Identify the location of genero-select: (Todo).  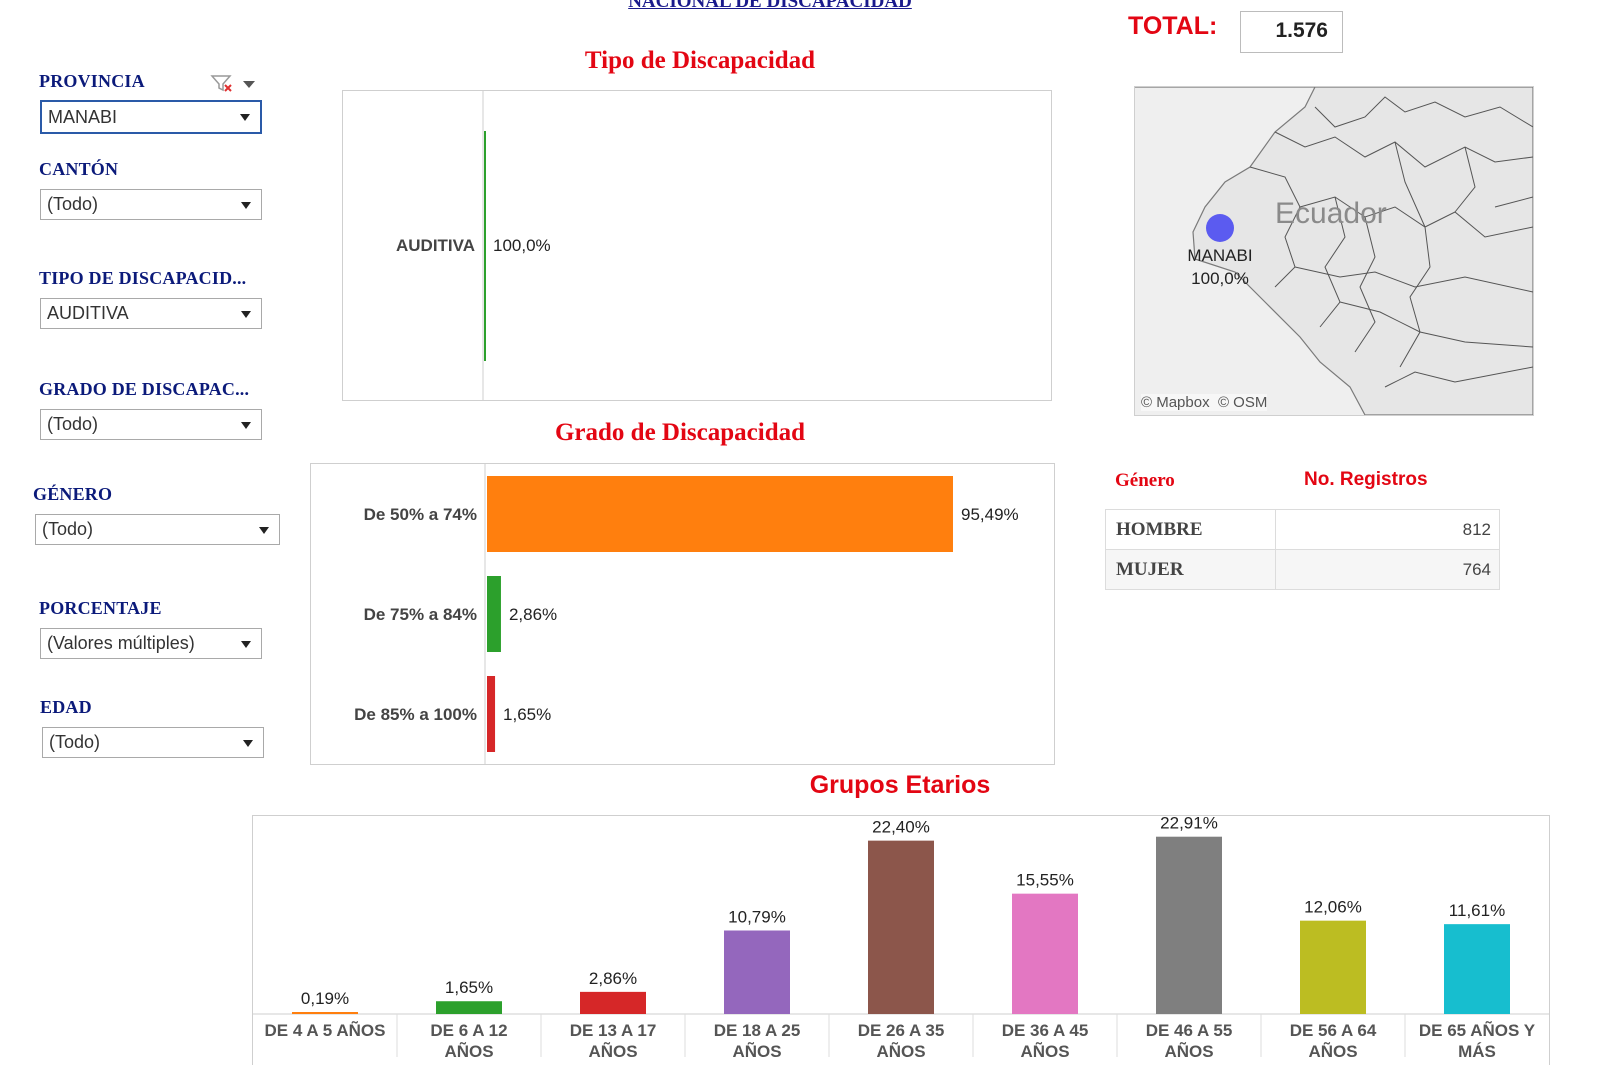
(157, 529).